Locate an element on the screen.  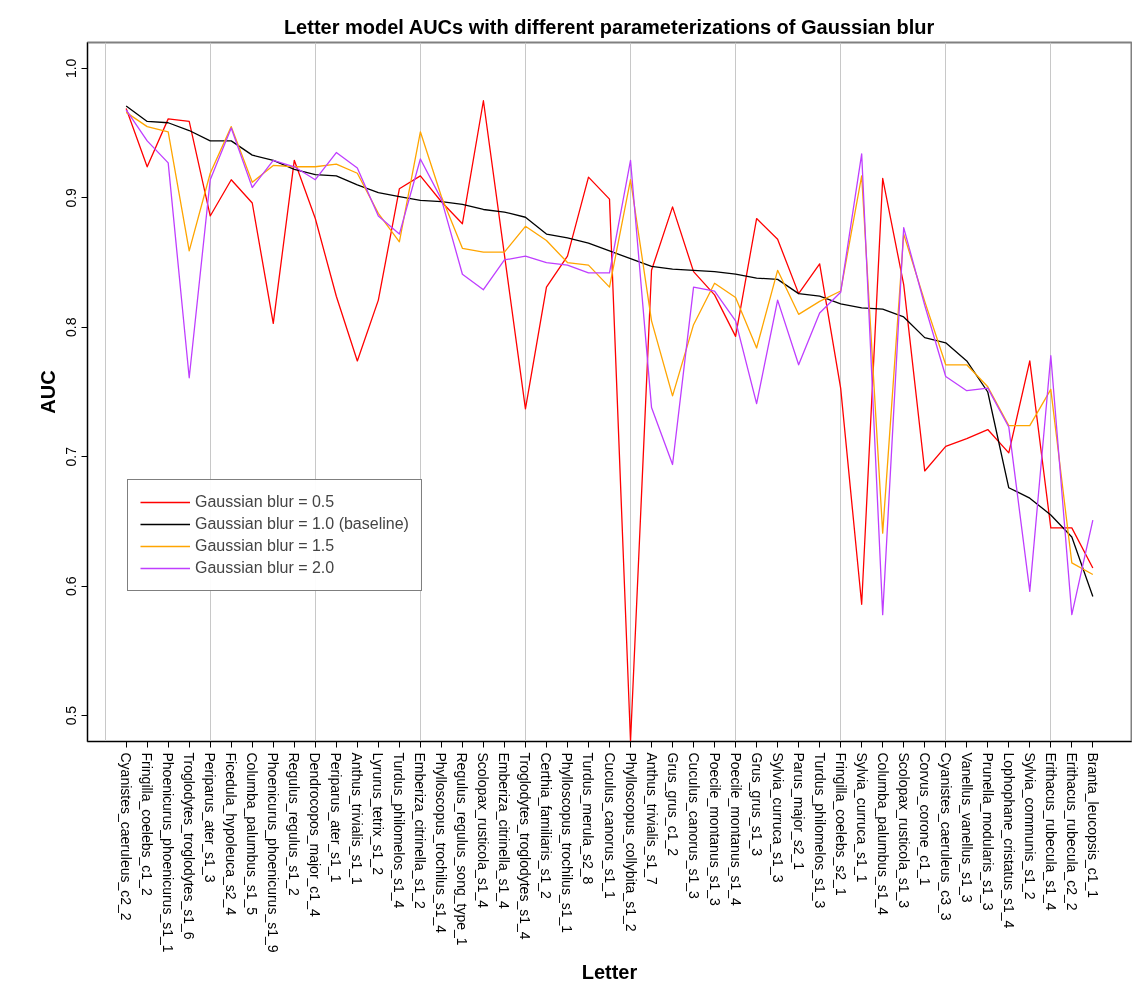
x-tick-label: Columba_palumbus_s1_5 is located at coordinates (252, 834).